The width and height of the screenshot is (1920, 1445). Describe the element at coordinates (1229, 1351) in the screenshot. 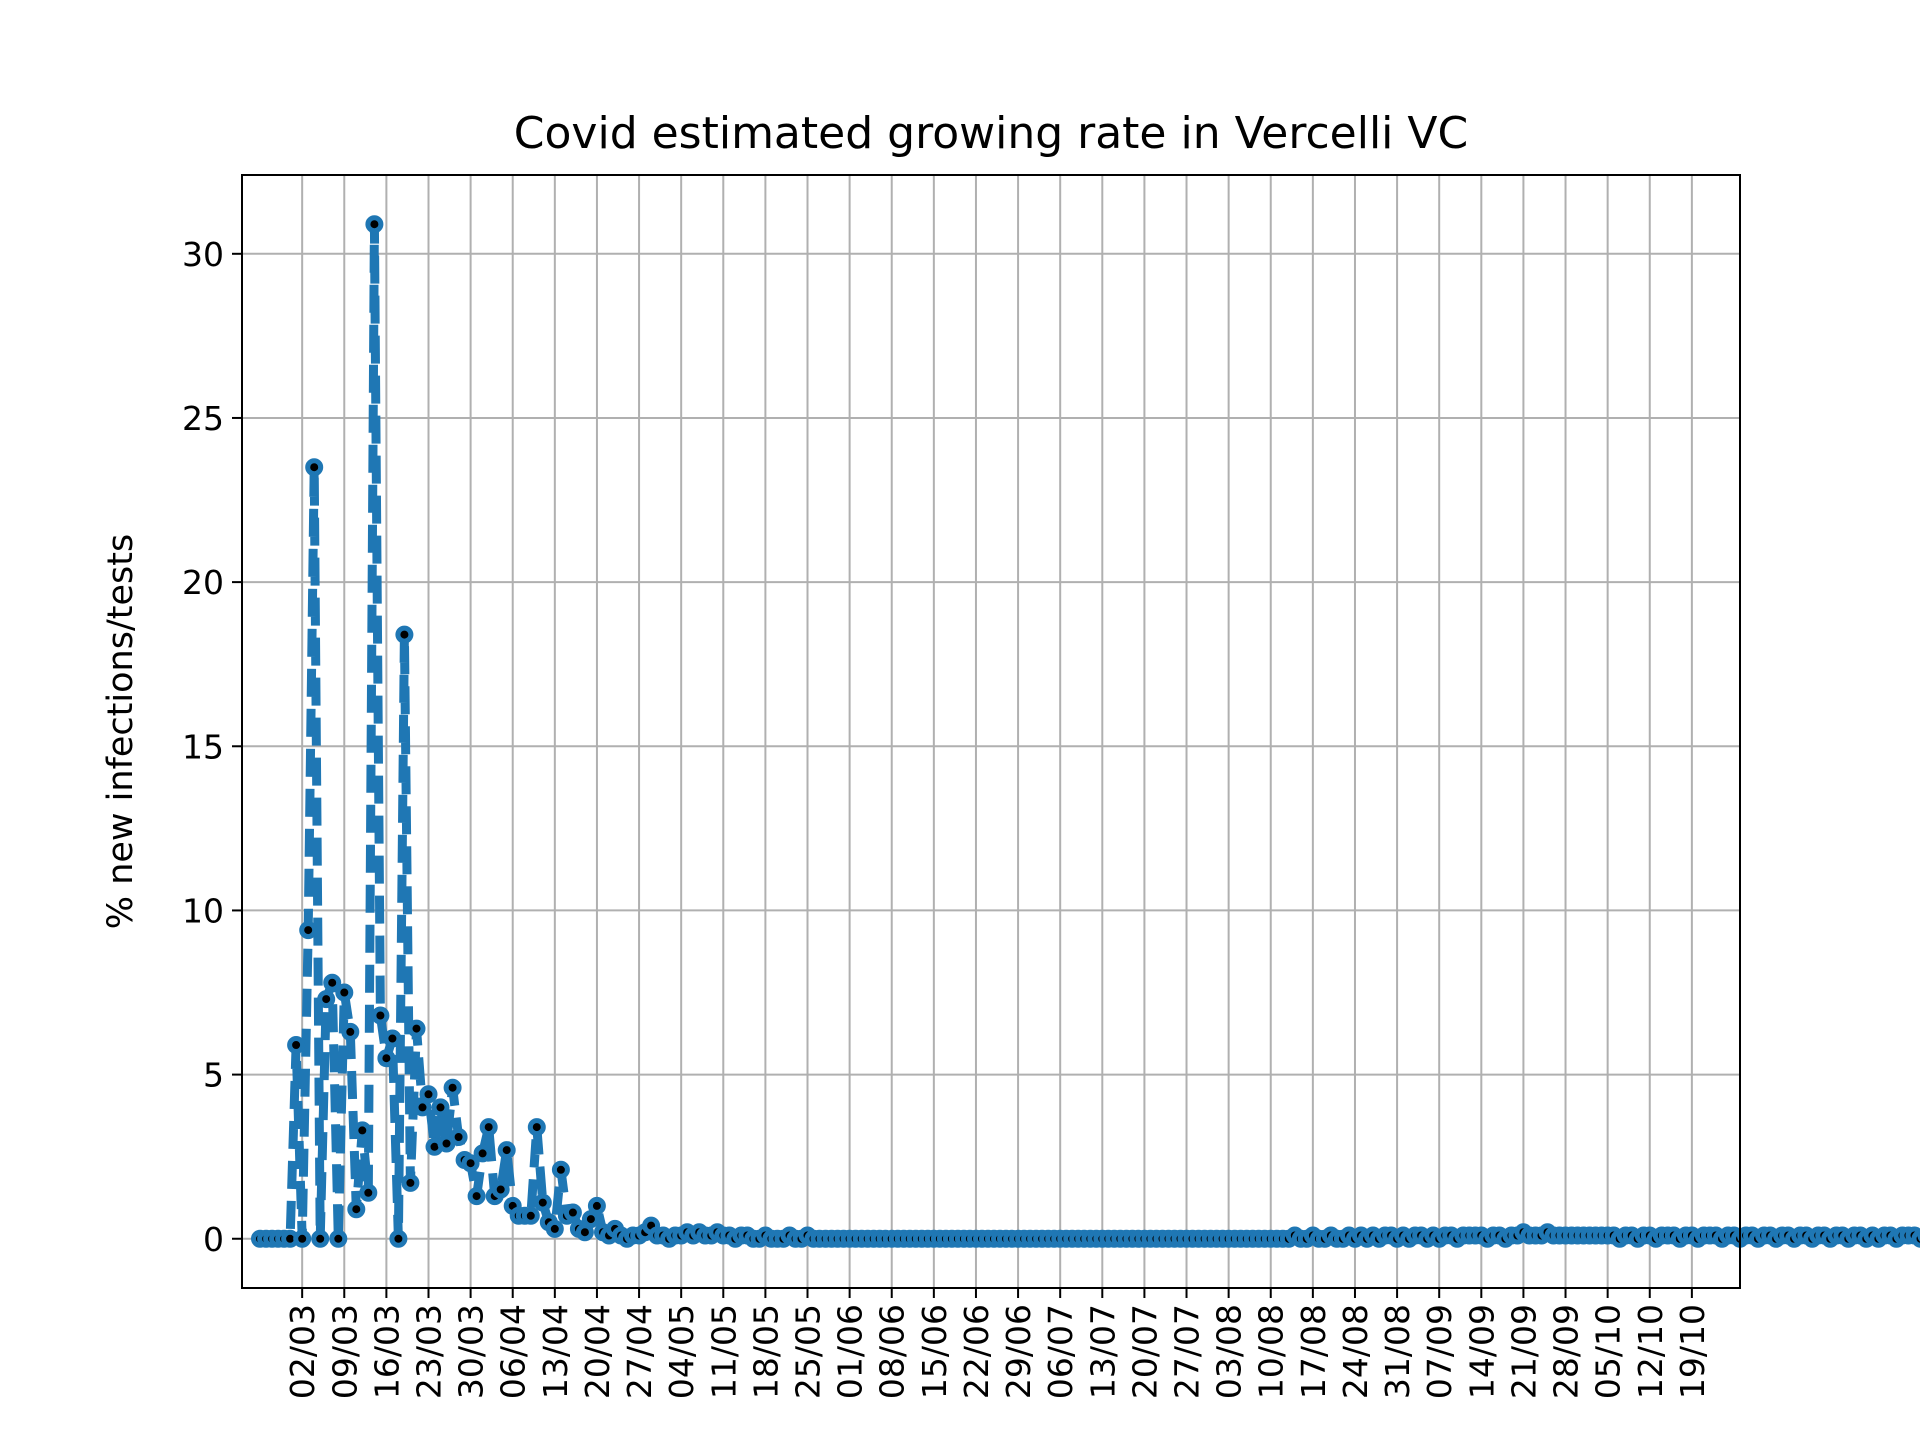

I see `x-tick-label: 03/08` at that location.